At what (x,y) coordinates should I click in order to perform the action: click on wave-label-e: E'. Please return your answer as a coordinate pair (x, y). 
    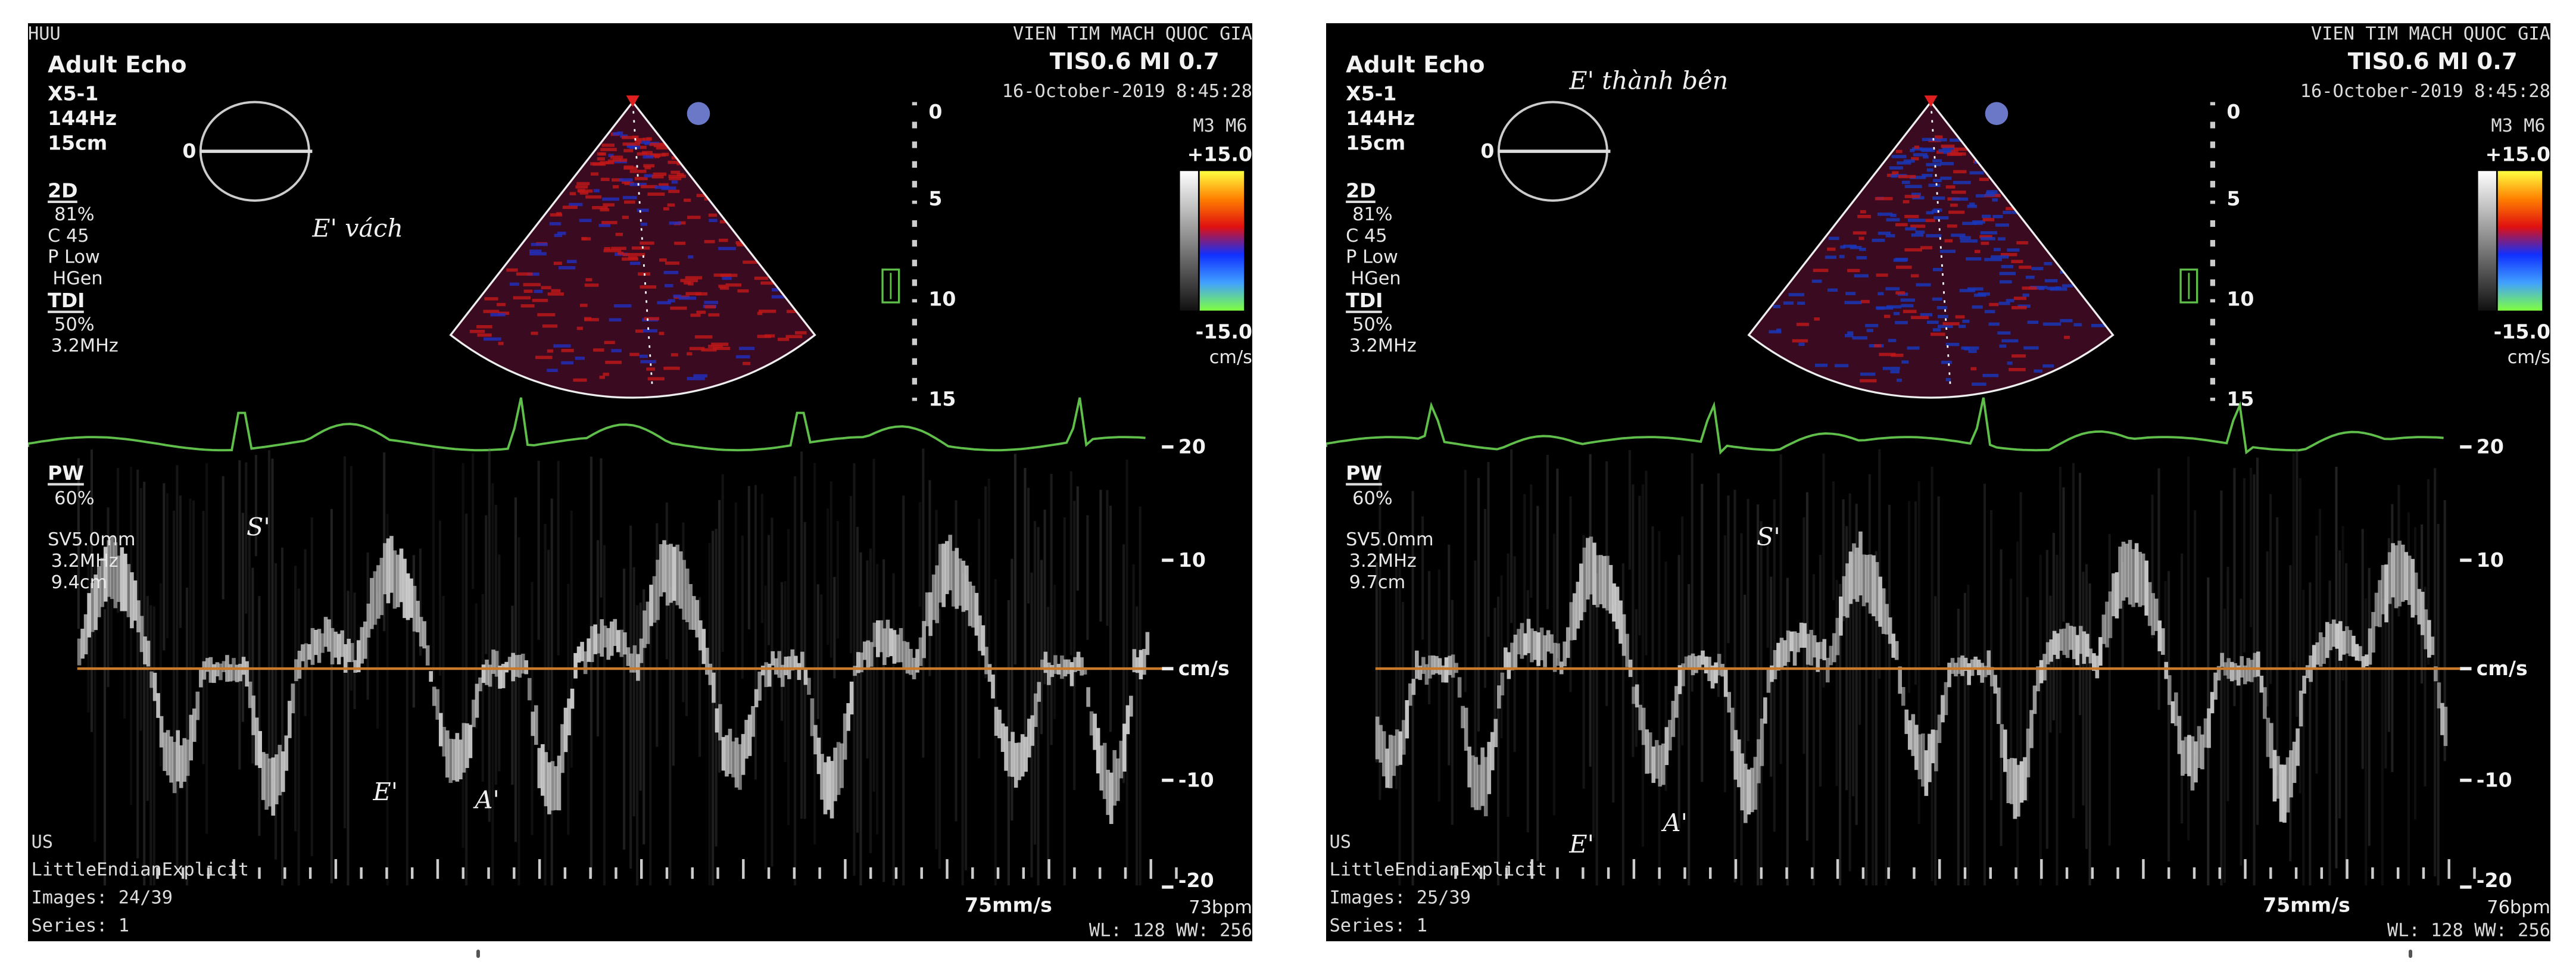
    Looking at the image, I should click on (1581, 845).